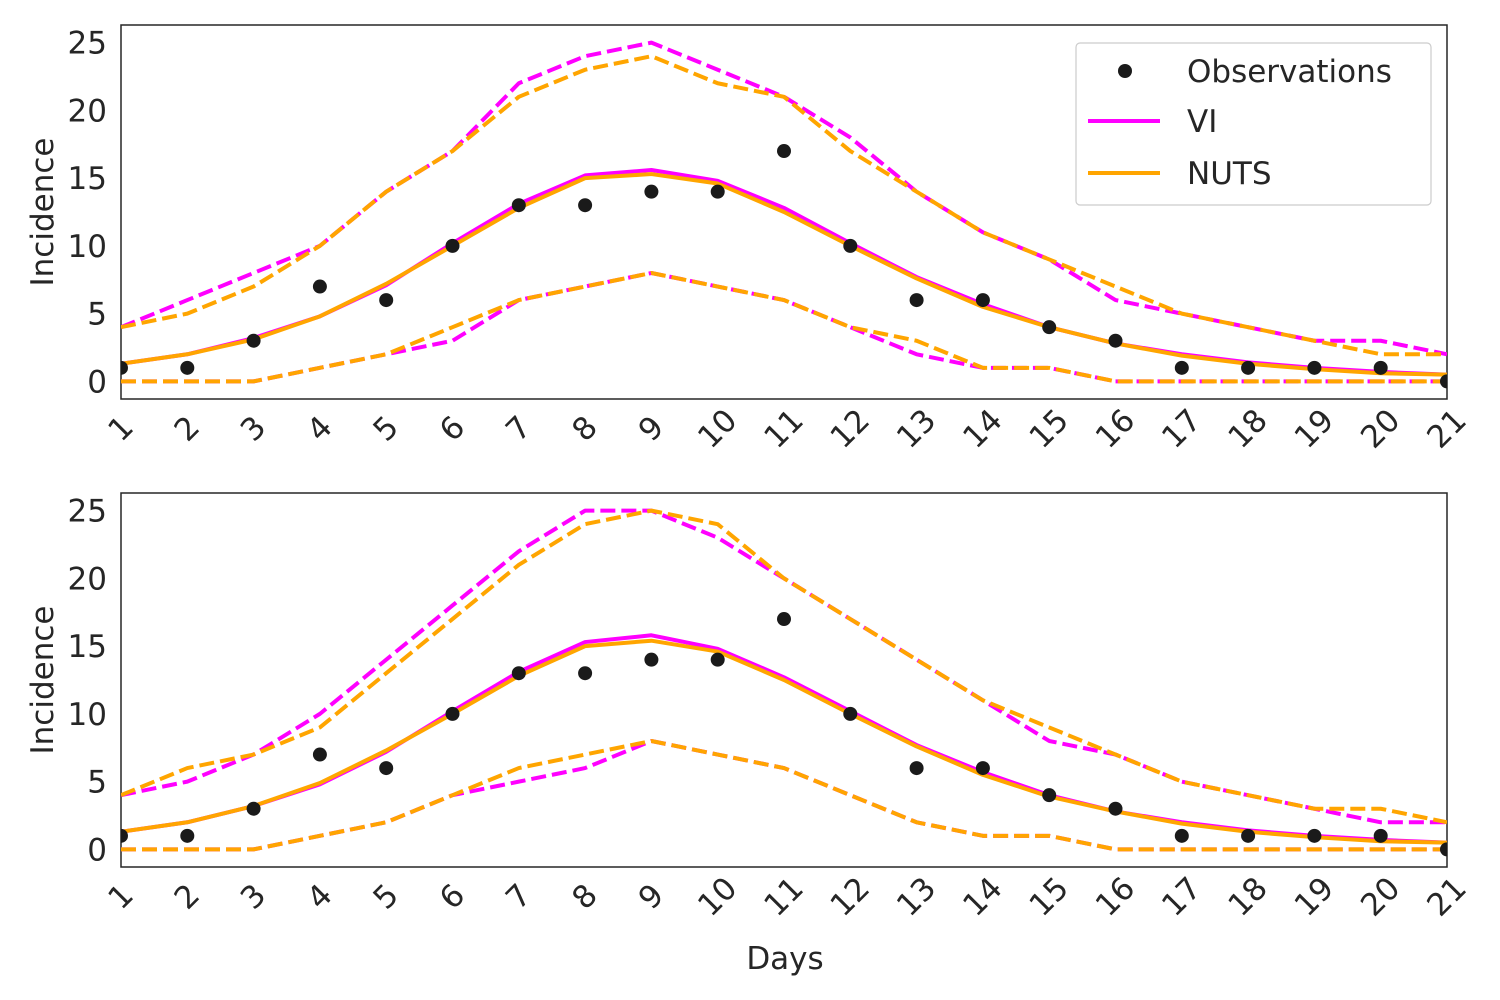 This screenshot has width=1500, height=1000. Describe the element at coordinates (1229, 174) in the screenshot. I see `legend-nuts-label: NUTS` at that location.